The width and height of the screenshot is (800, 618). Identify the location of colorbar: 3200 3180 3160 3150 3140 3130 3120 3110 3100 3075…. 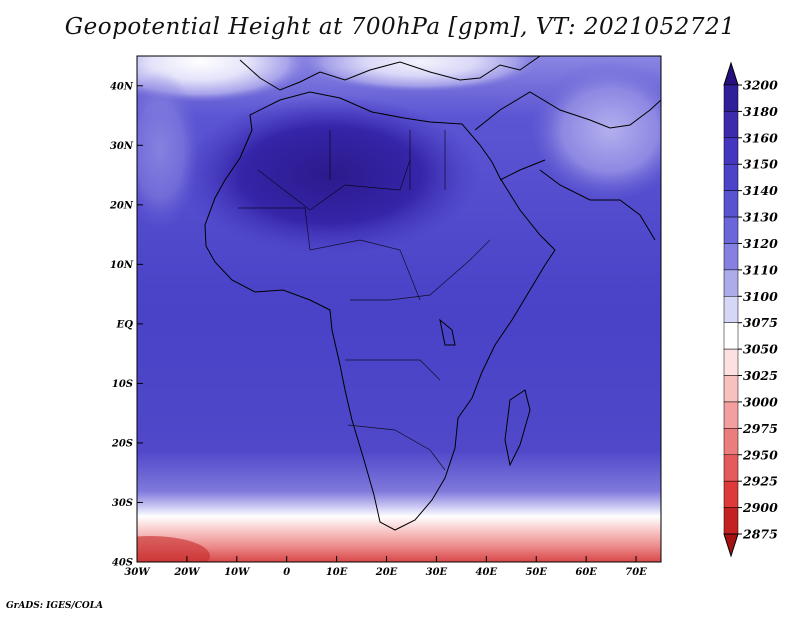
(750, 309).